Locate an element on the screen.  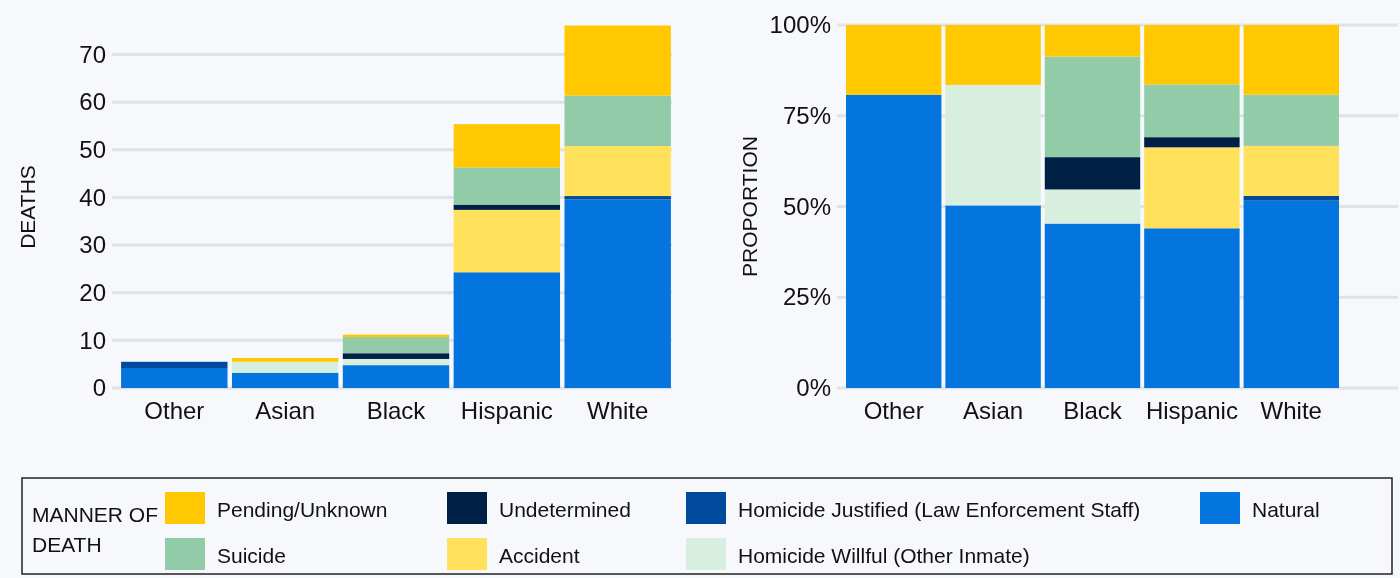
y-tick-label: 50 is located at coordinates (92, 150).